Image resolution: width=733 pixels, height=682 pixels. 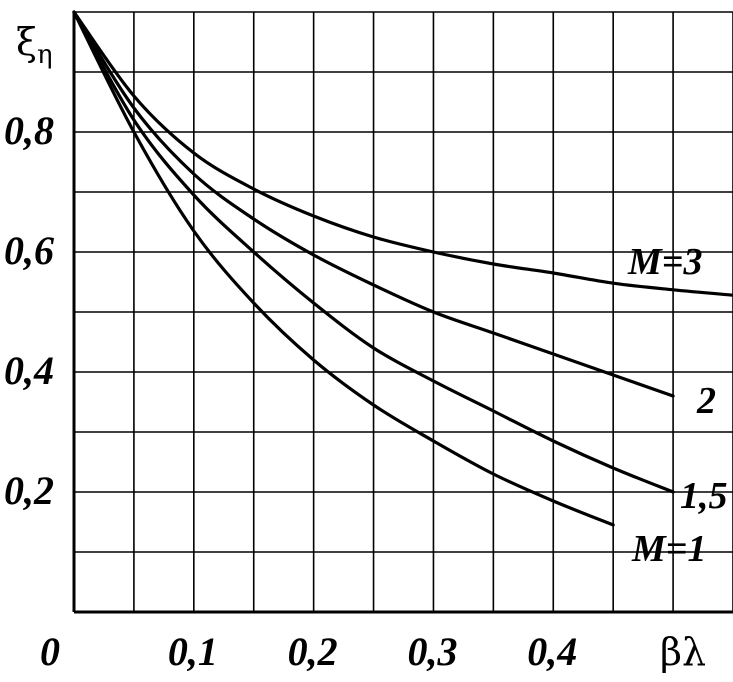 I want to click on x-axis-label: βλ, so click(x=683, y=652).